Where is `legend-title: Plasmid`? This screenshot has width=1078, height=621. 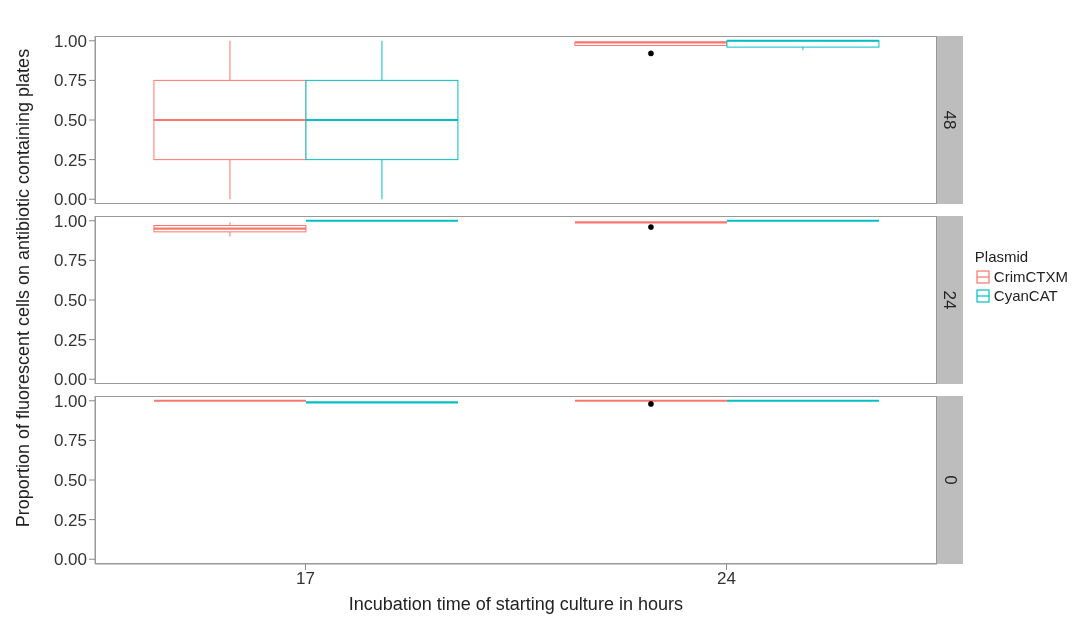 legend-title: Plasmid is located at coordinates (1002, 256).